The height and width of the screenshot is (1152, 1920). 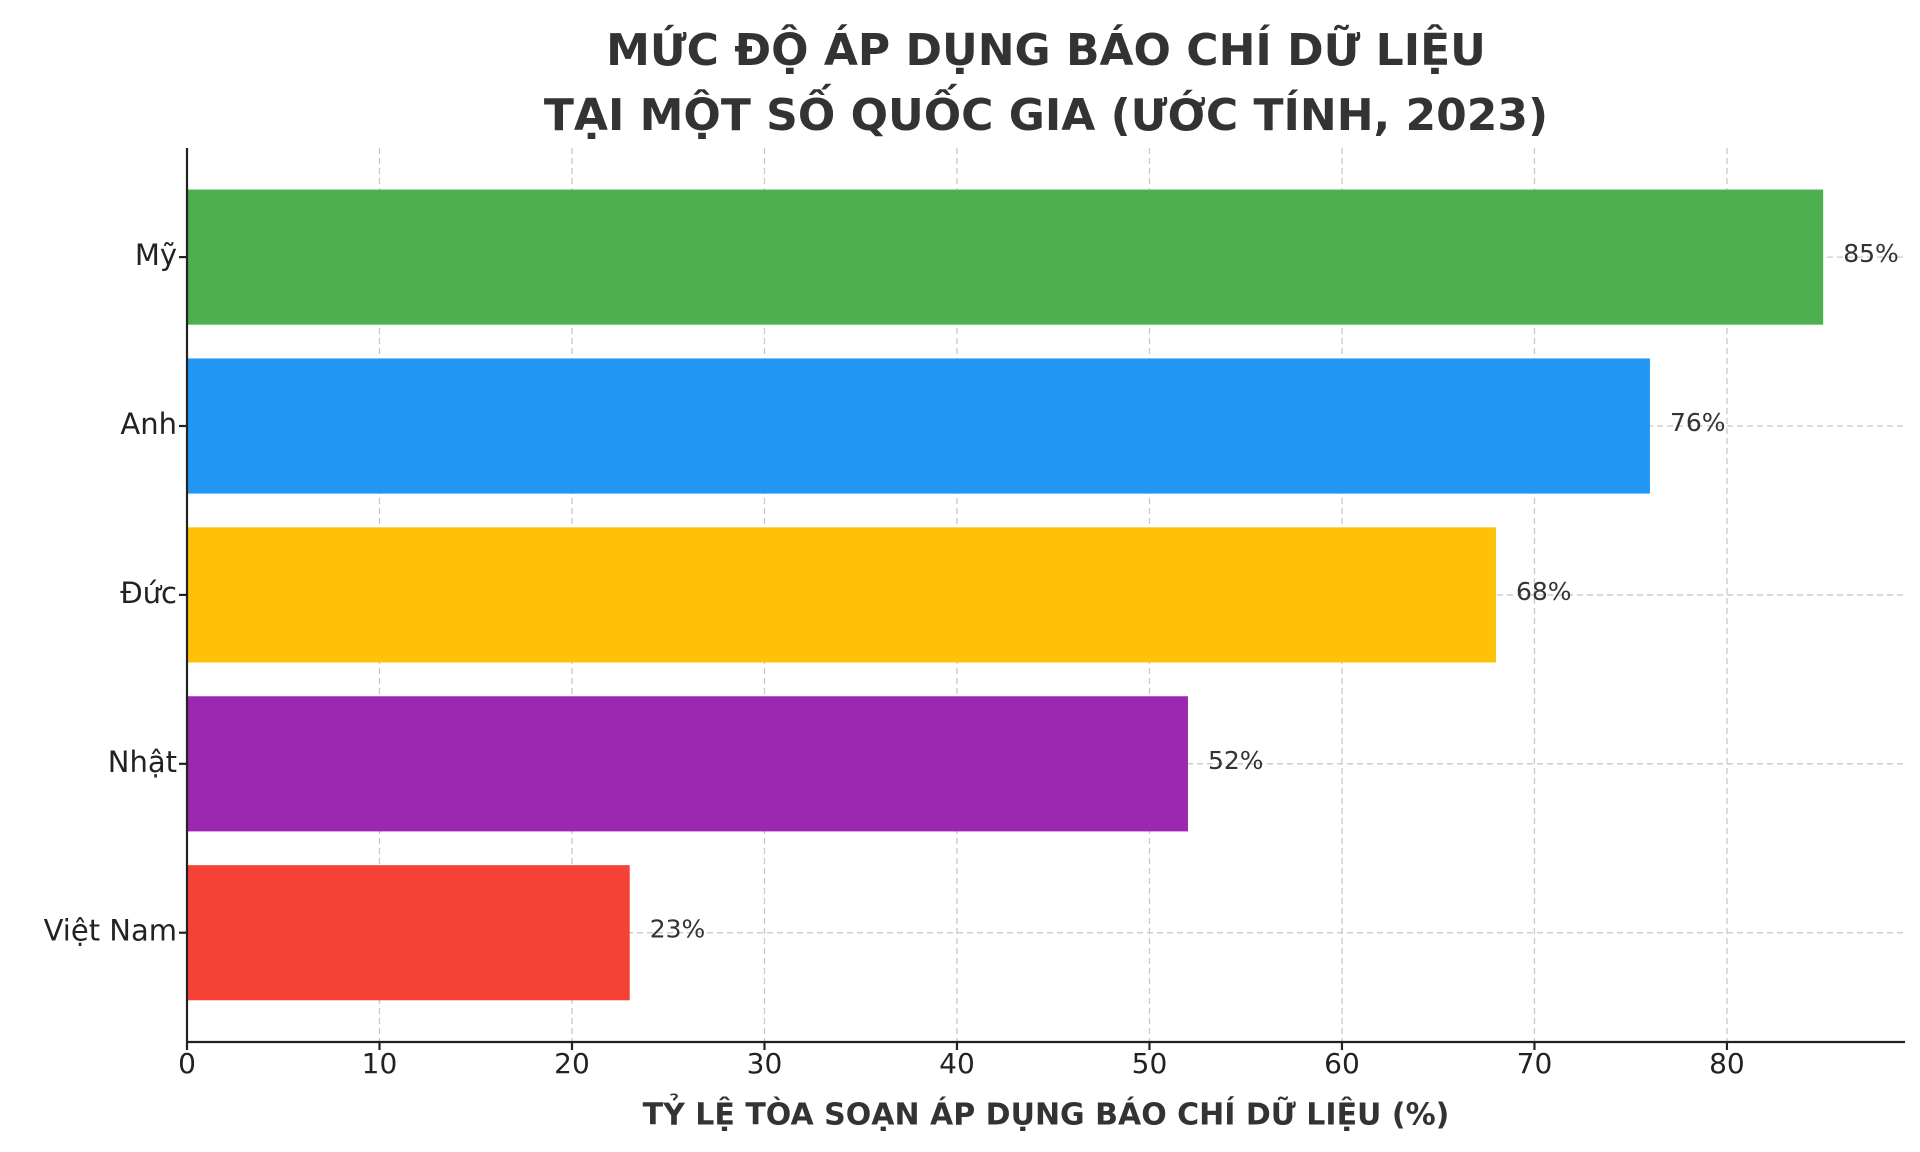 I want to click on y-tick-label: Anh, so click(x=148, y=424).